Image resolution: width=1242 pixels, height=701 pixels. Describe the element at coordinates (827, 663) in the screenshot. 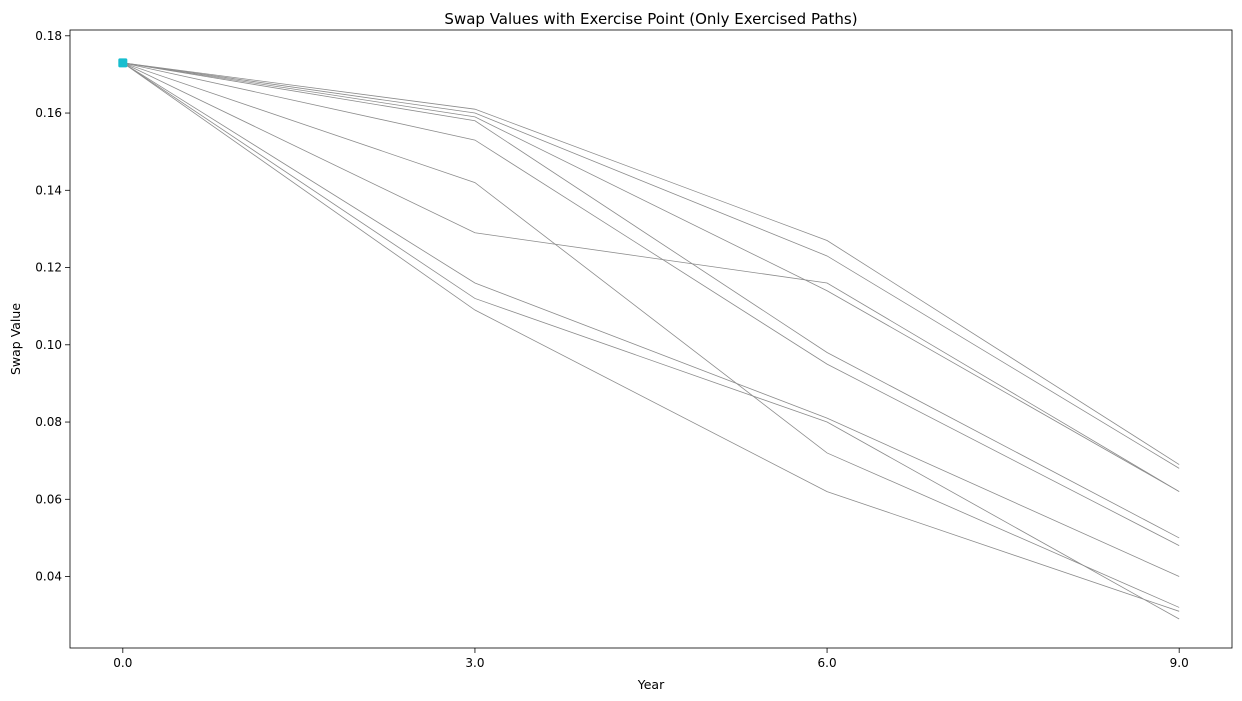

I see `x-tick-label: 6.0` at that location.